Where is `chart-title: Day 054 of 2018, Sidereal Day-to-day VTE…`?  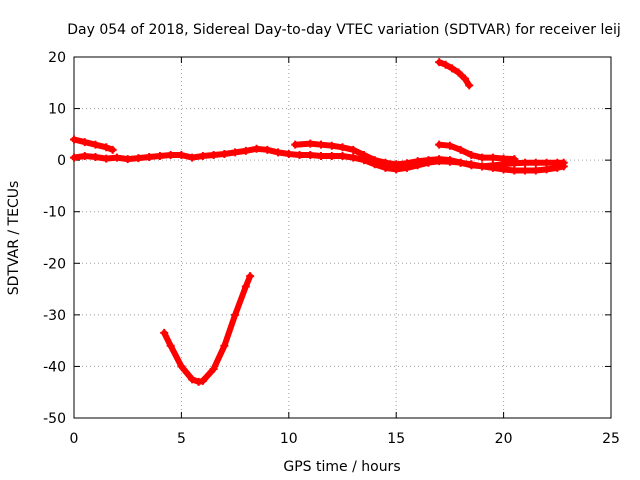 chart-title: Day 054 of 2018, Sidereal Day-to-day VTE… is located at coordinates (344, 30).